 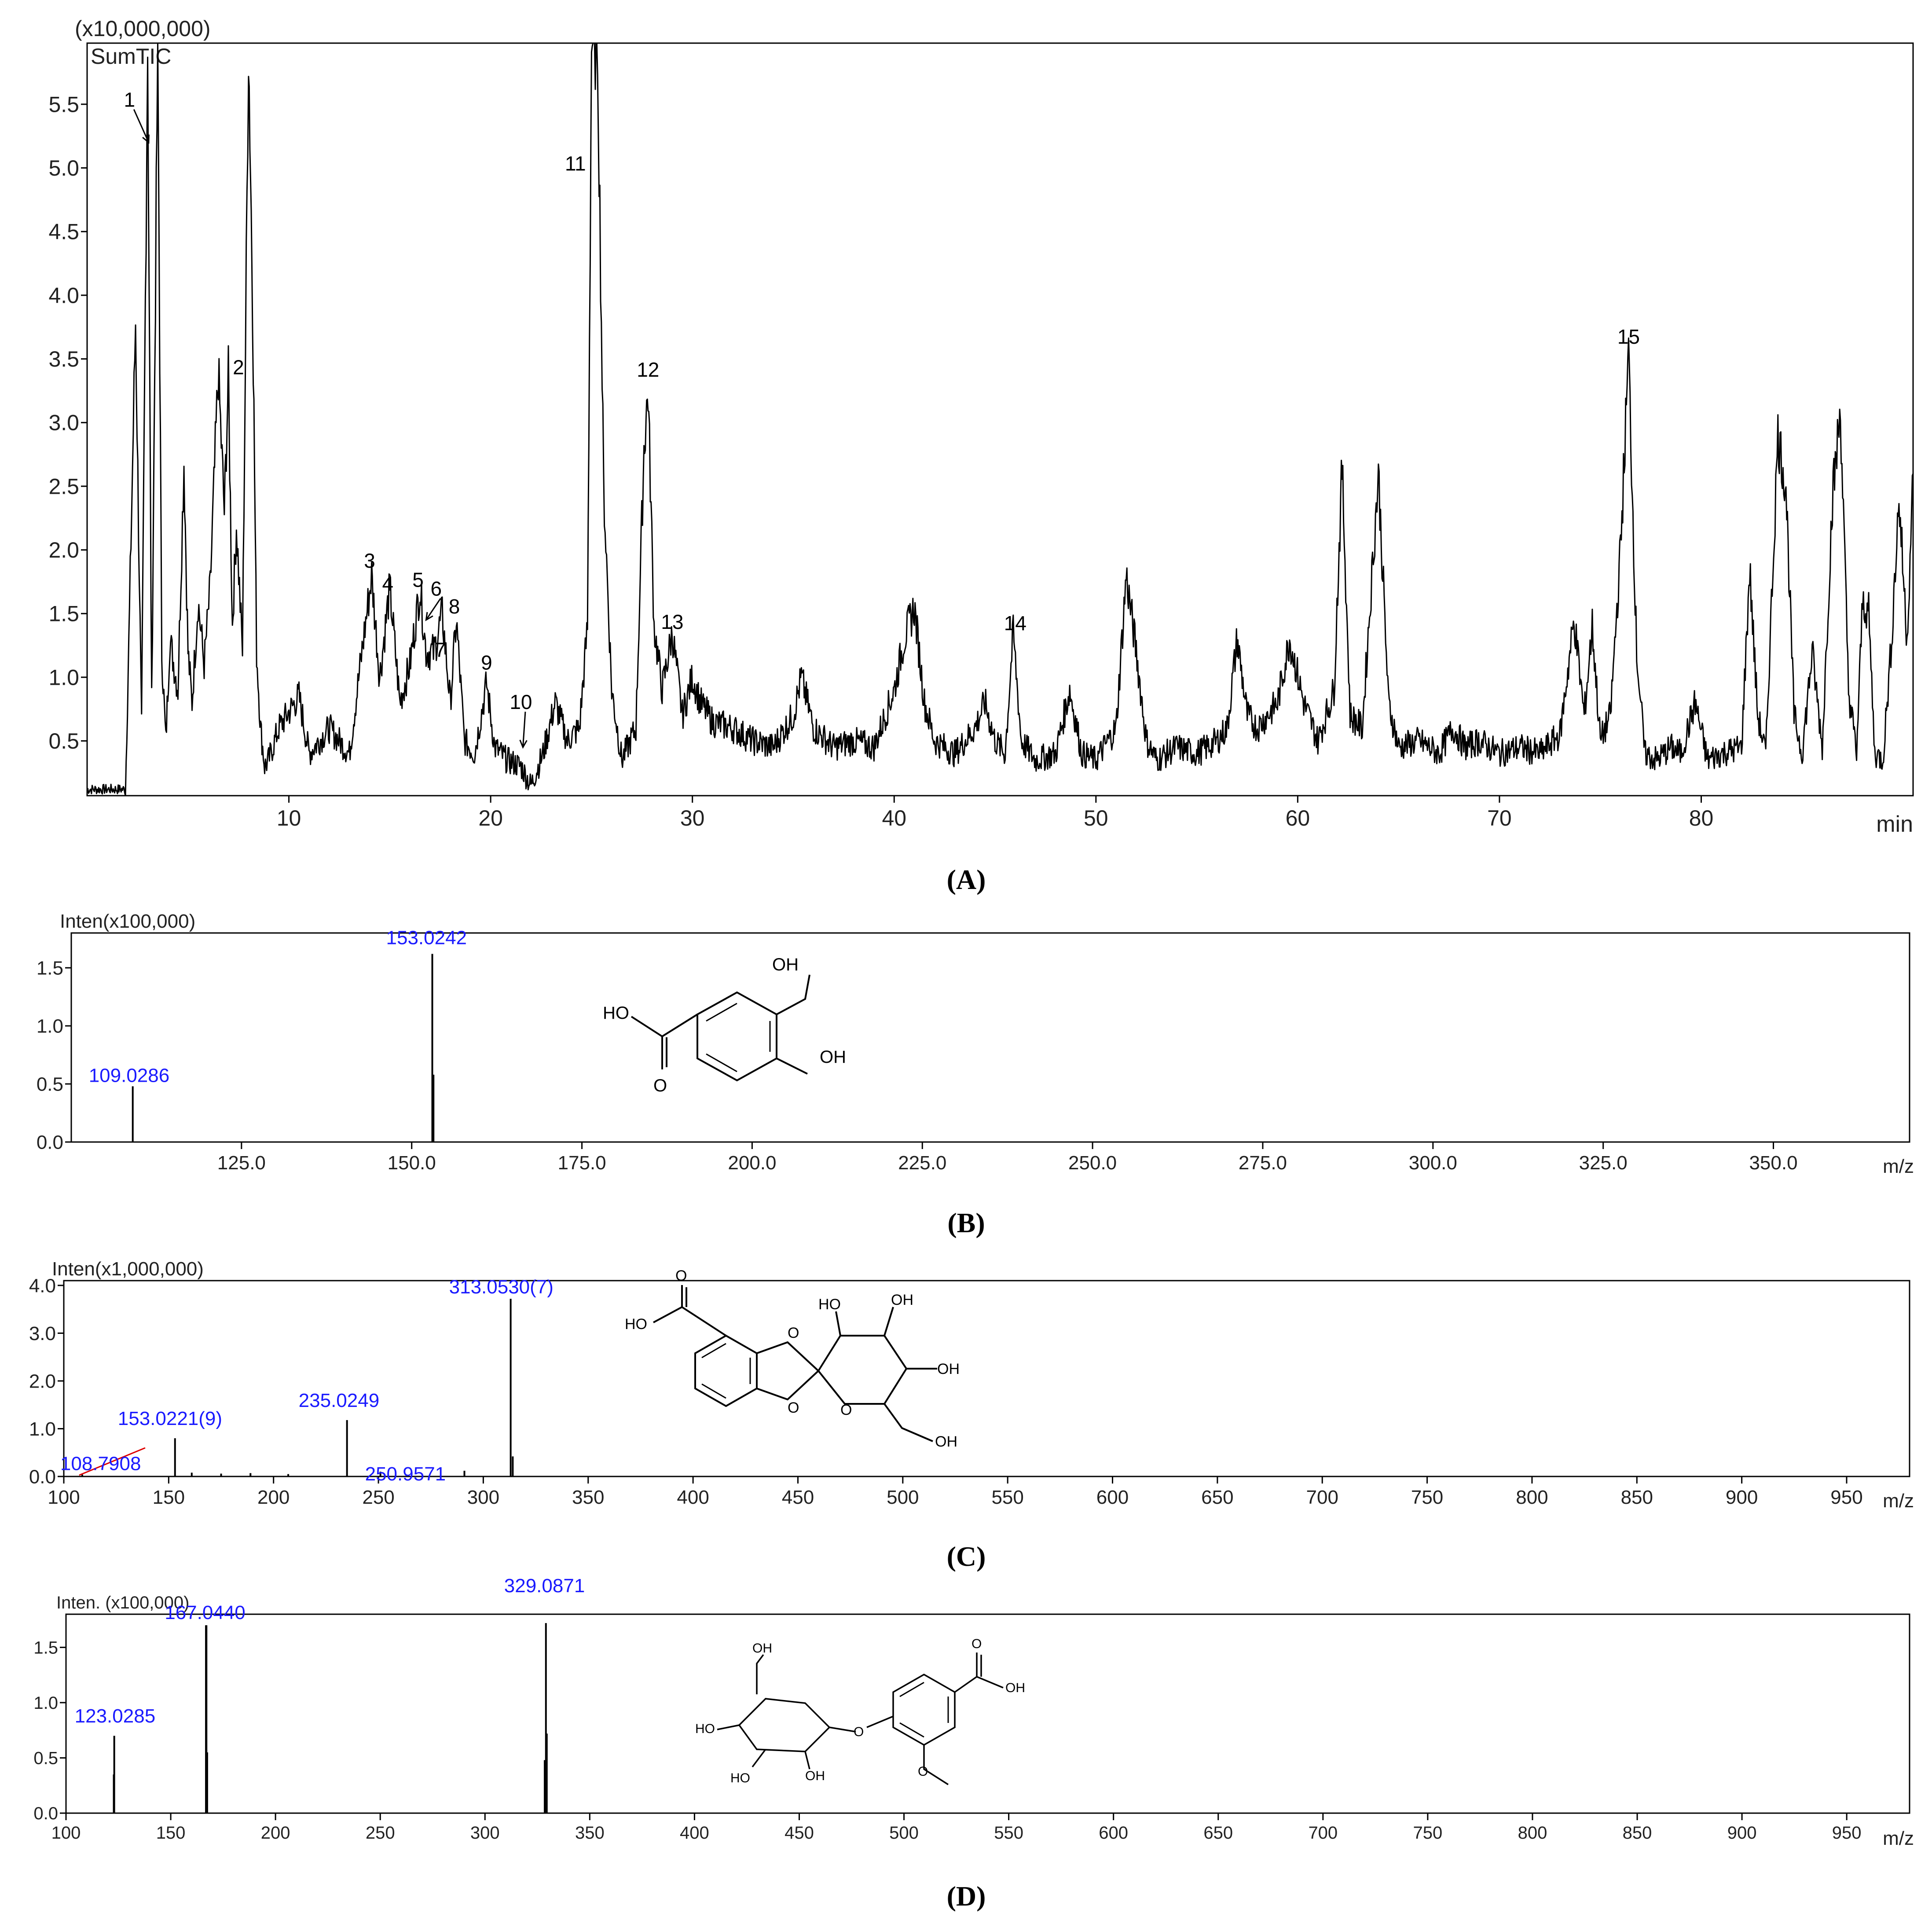 What do you see at coordinates (122, 1602) in the screenshot?
I see `y-multiplier-label: Inten. (x100,000)` at bounding box center [122, 1602].